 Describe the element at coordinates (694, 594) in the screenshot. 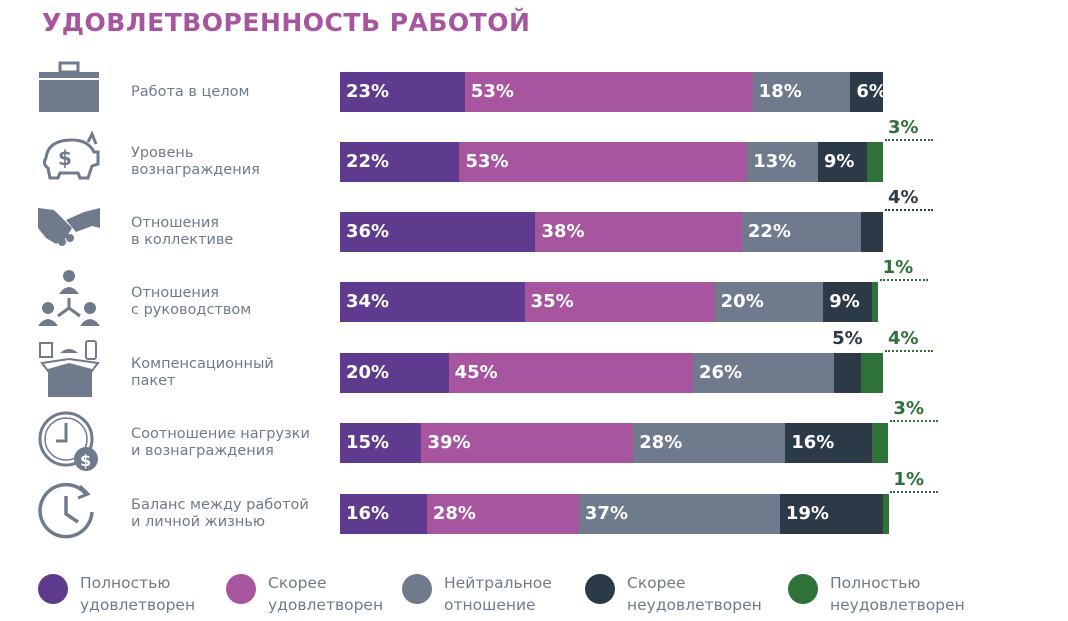

I see `legend-label: Скорее неудовлетворен` at that location.